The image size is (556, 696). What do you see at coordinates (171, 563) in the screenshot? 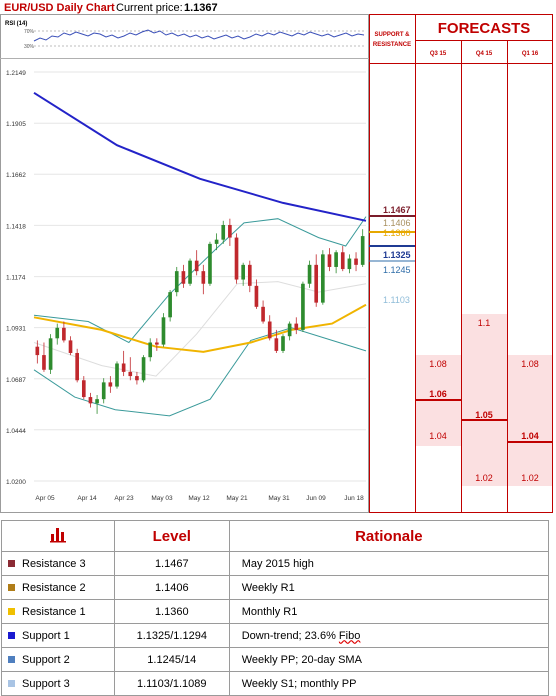
I see `row-level: 1.1467` at bounding box center [171, 563].